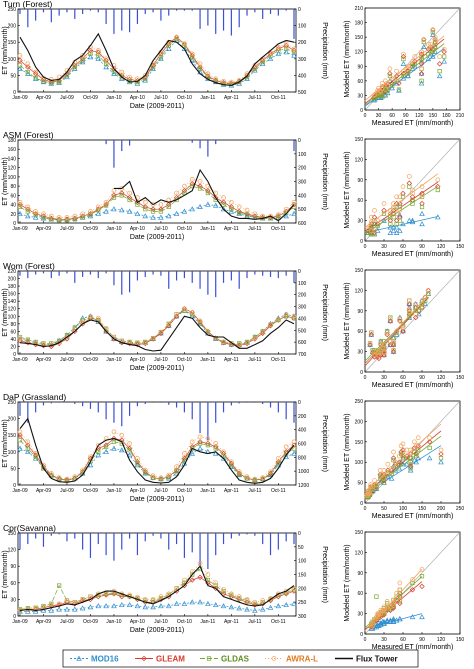  What do you see at coordinates (278, 229) in the screenshot?
I see `x-tick-label: Oct-11` at bounding box center [278, 229].